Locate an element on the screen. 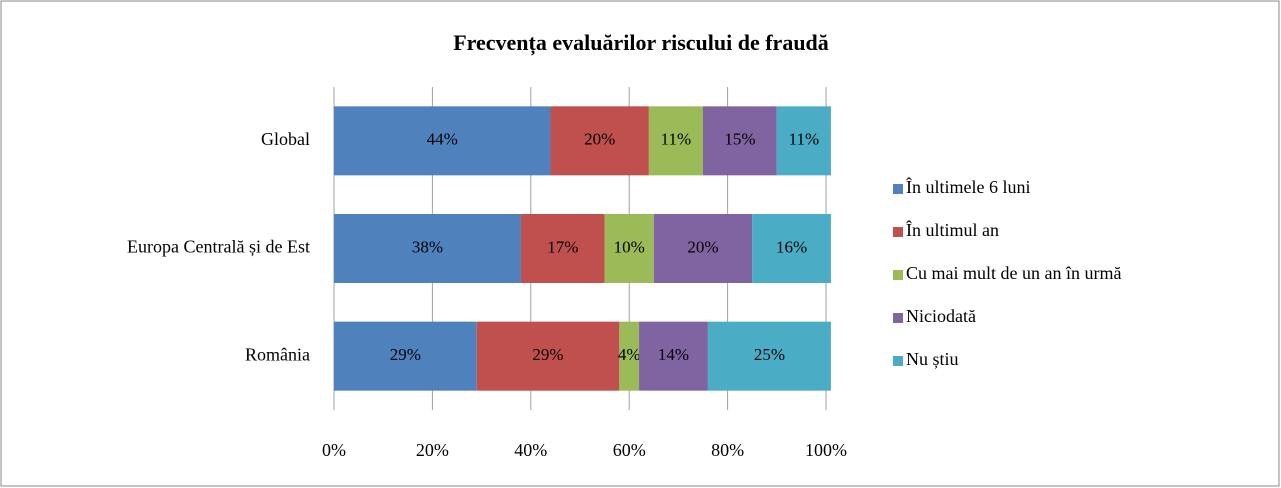  y-tick-label: România is located at coordinates (277, 354).